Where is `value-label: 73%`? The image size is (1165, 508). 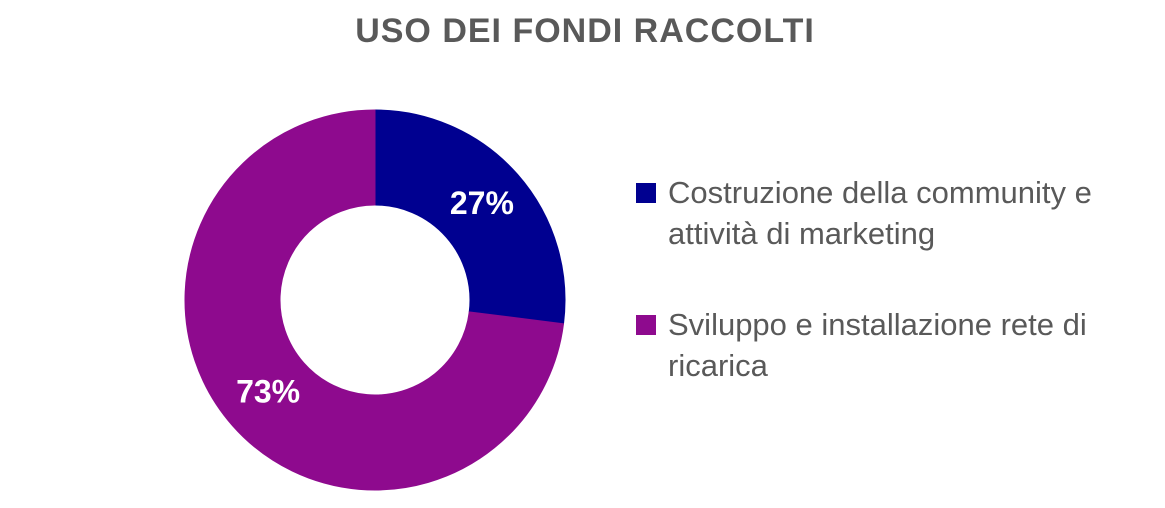 value-label: 73% is located at coordinates (268, 392).